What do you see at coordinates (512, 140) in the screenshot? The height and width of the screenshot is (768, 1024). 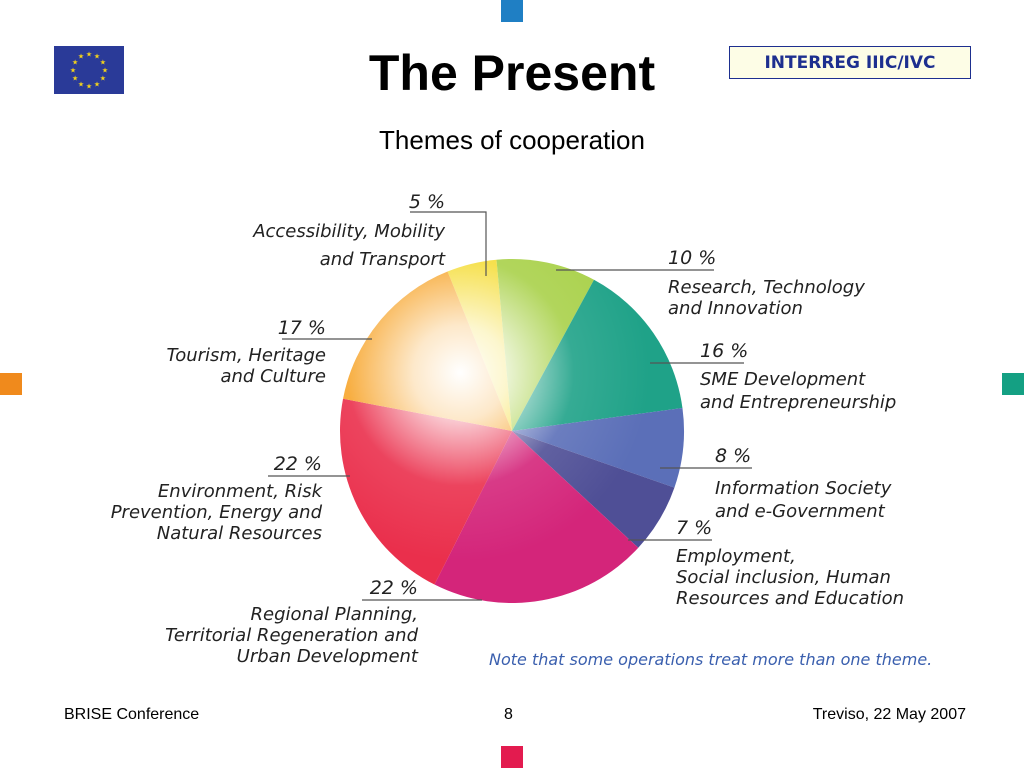 I see `page-subtitle: Themes of cooperation` at bounding box center [512, 140].